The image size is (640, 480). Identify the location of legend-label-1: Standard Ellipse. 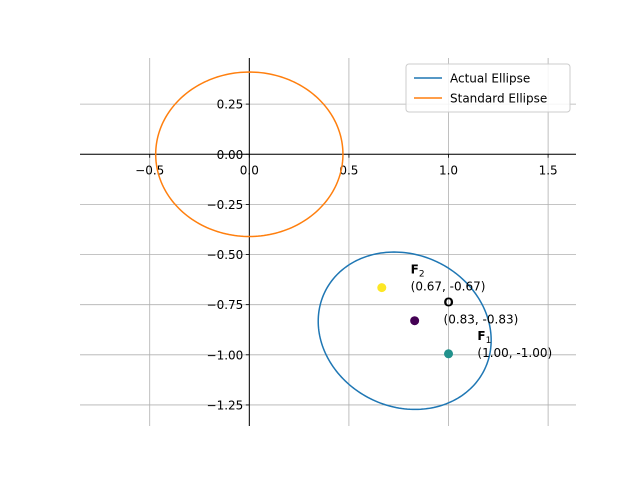
(498, 99).